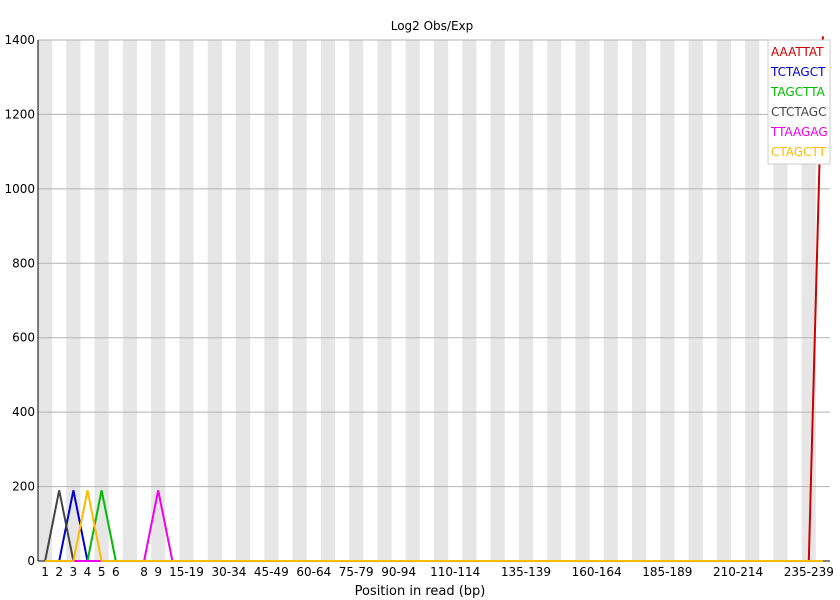 This screenshot has width=840, height=600. Describe the element at coordinates (23, 412) in the screenshot. I see `y-tick-label: 400` at that location.